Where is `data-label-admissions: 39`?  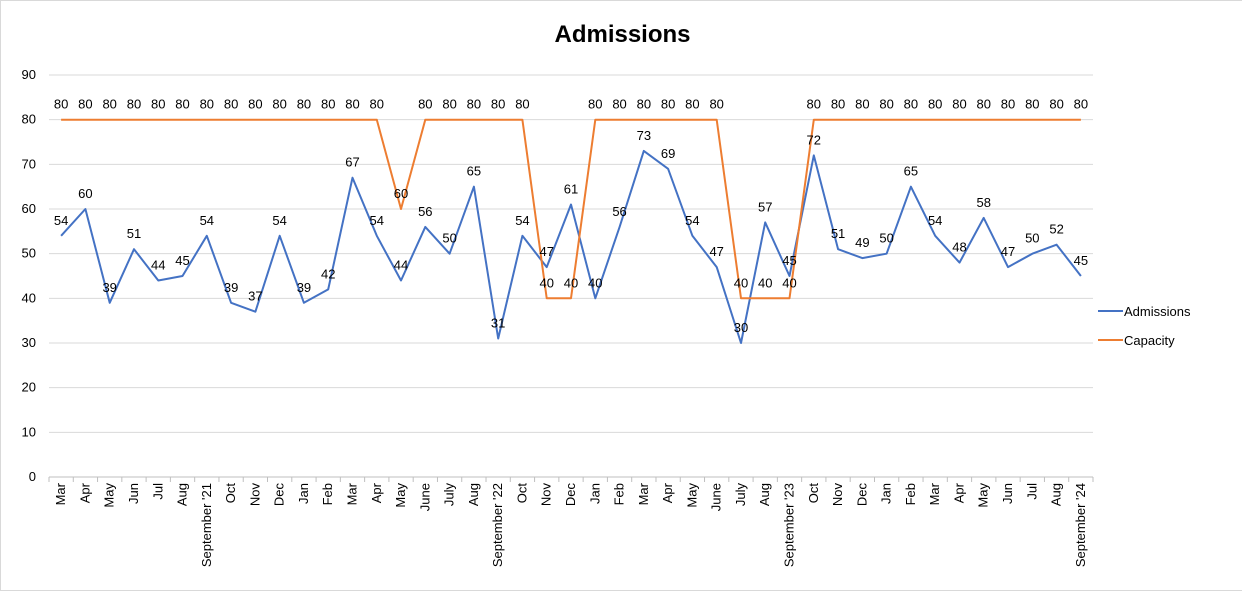 data-label-admissions: 39 is located at coordinates (109, 287).